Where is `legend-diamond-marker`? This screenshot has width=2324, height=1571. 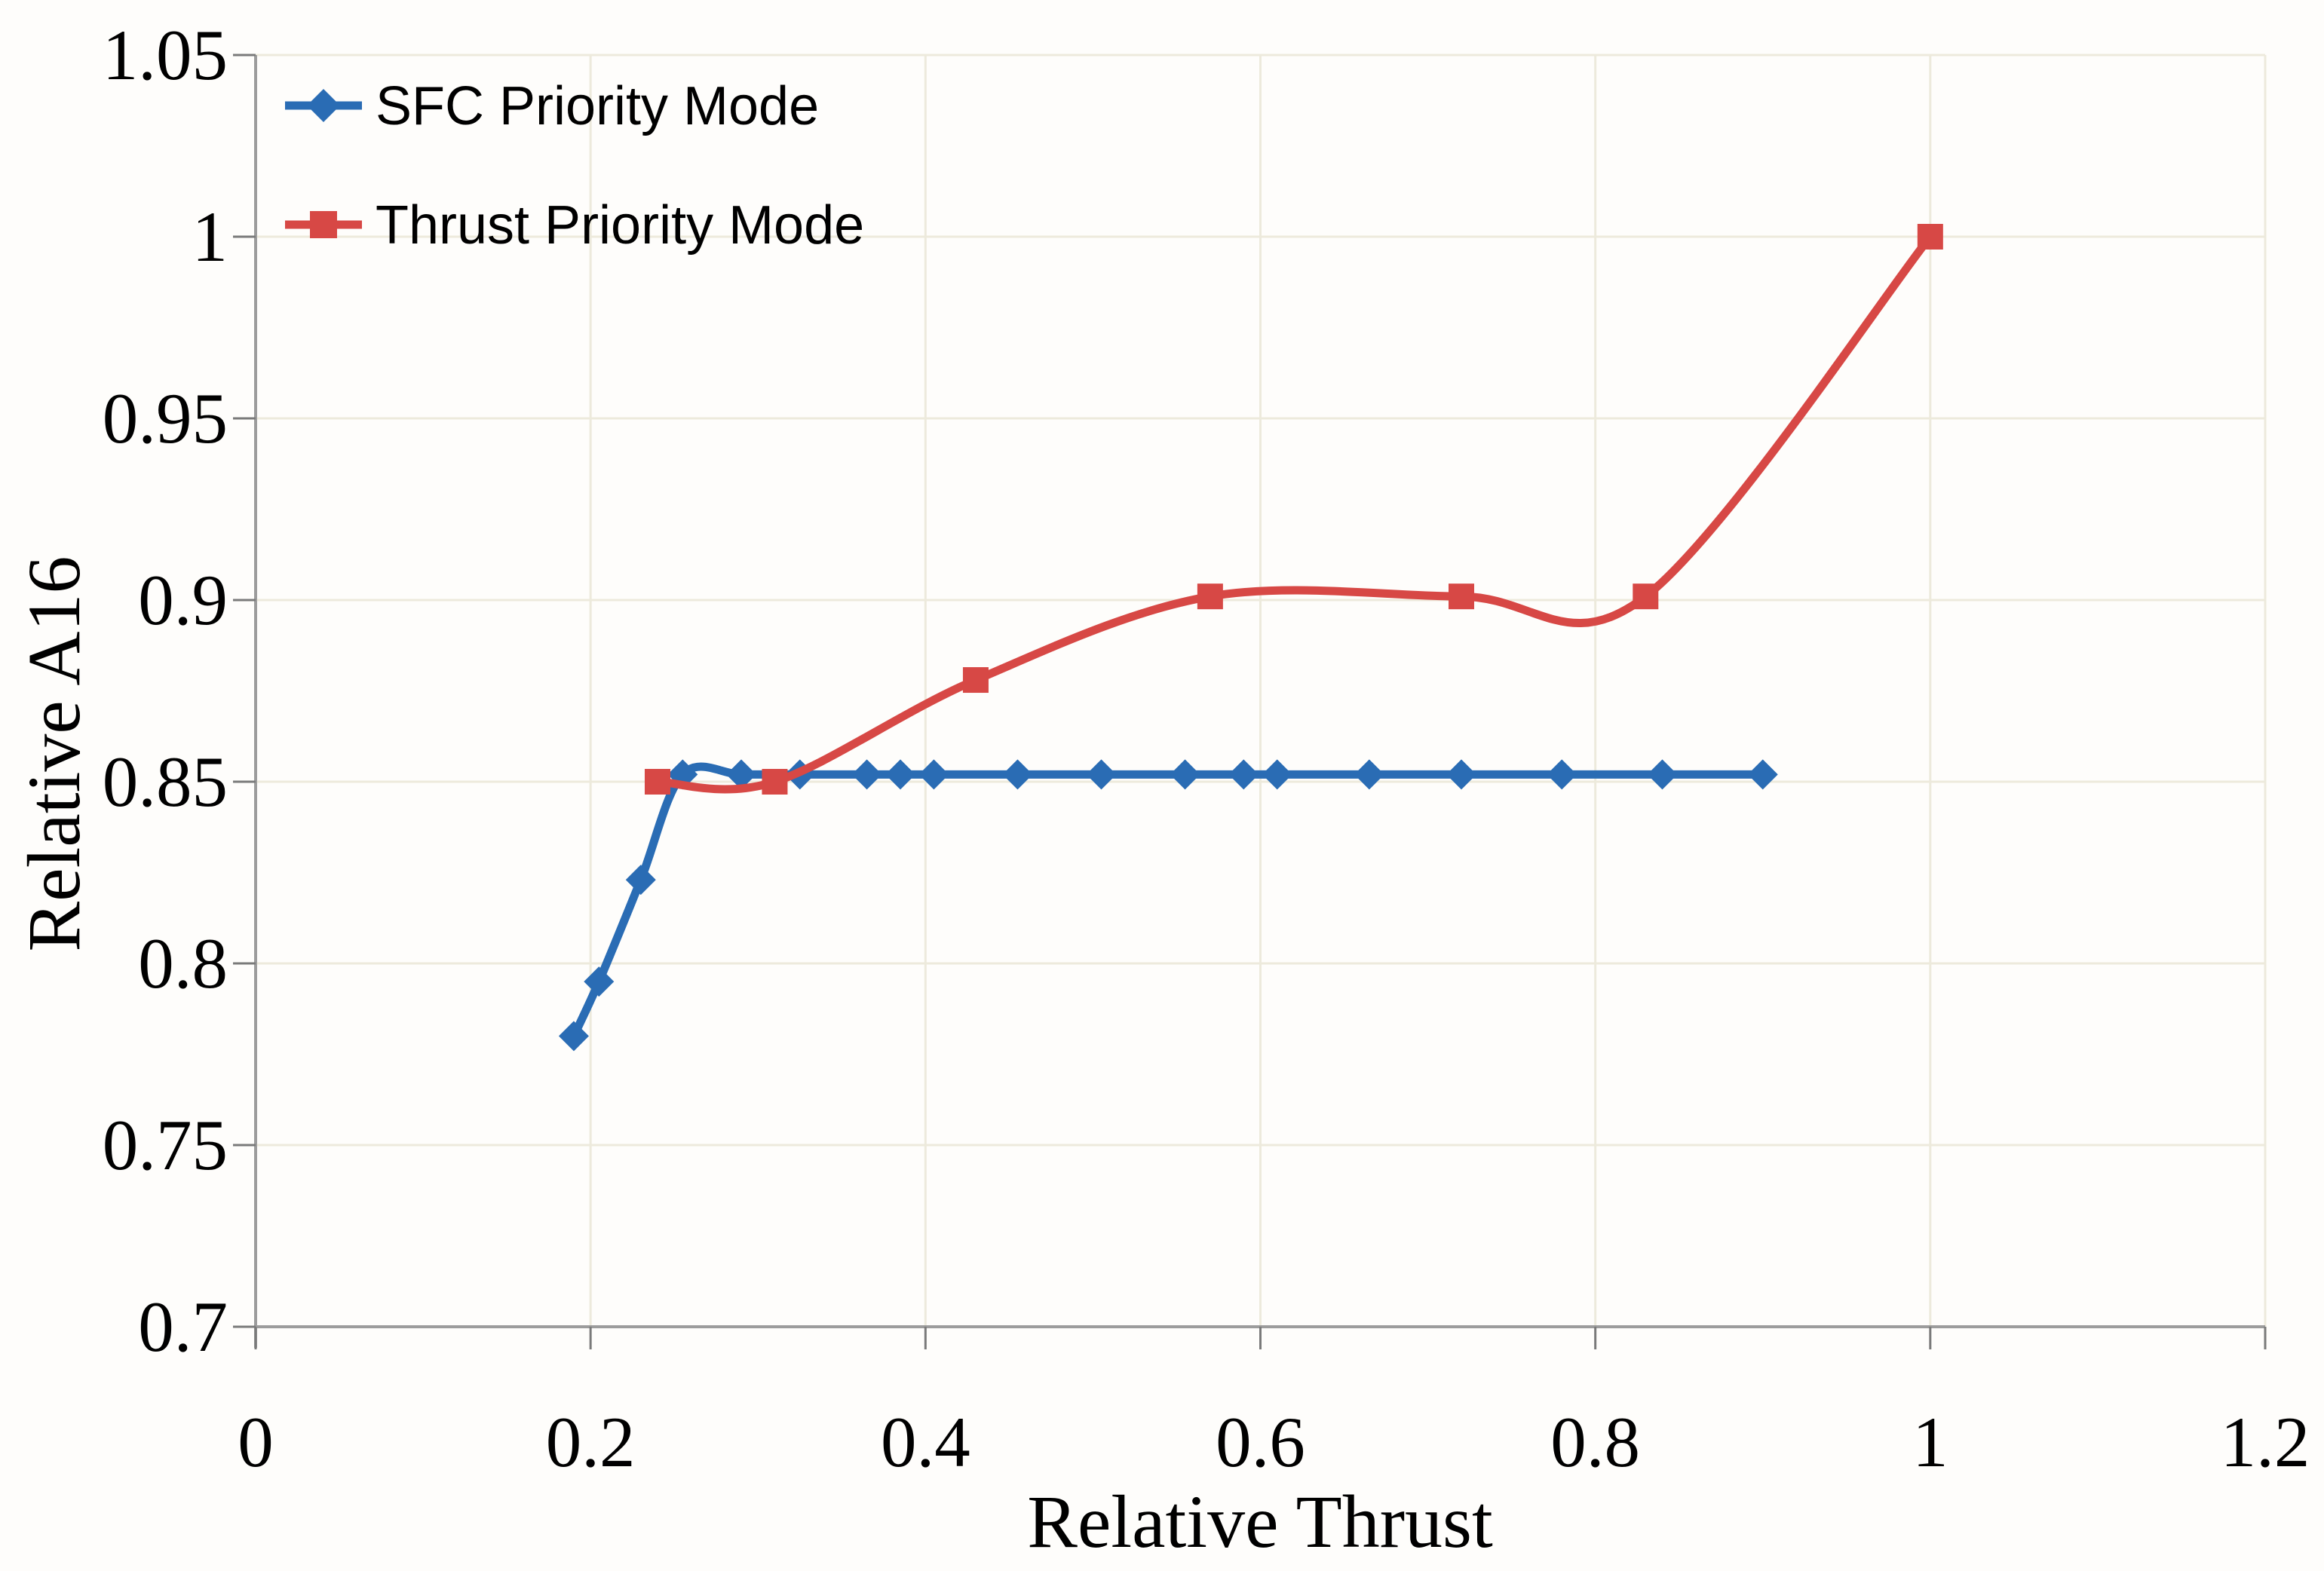
legend-diamond-marker is located at coordinates (323, 105).